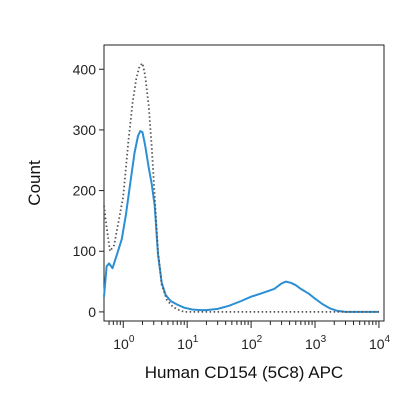 Image resolution: width=405 pixels, height=400 pixels. What do you see at coordinates (85, 191) in the screenshot?
I see `y-tick-label: 200` at bounding box center [85, 191].